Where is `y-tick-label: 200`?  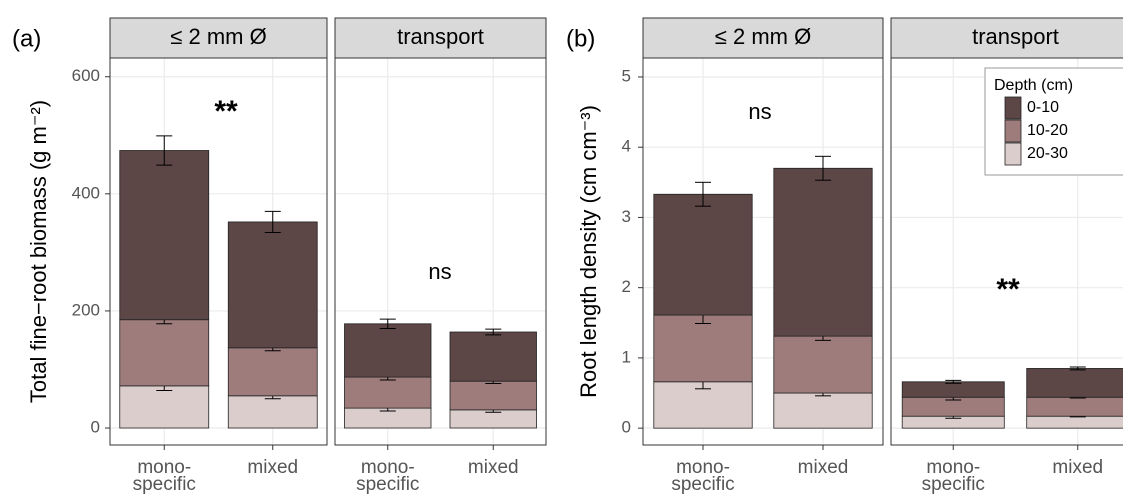
y-tick-label: 200 is located at coordinates (86, 309).